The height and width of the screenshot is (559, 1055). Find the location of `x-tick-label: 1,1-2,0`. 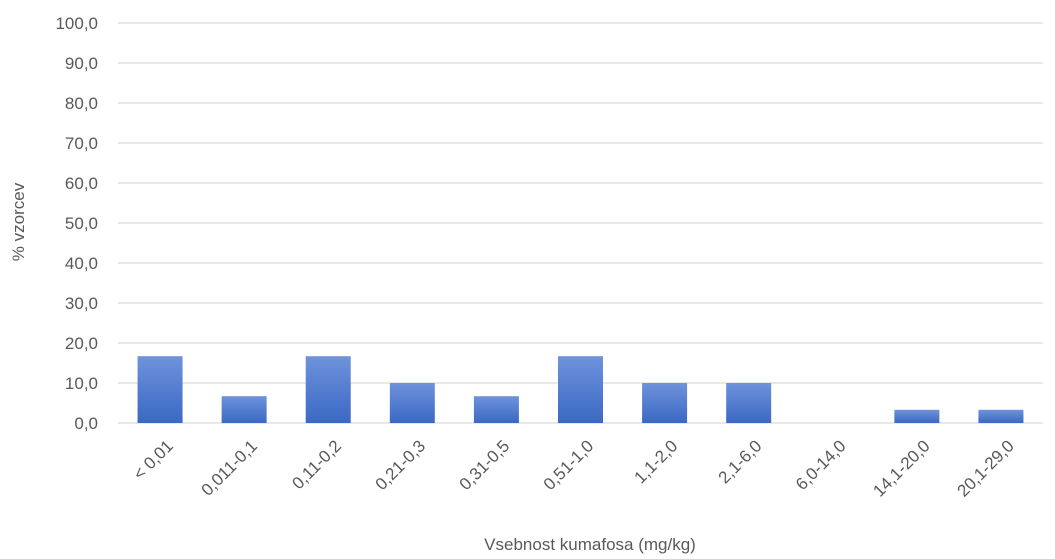

x-tick-label: 1,1-2,0 is located at coordinates (656, 461).